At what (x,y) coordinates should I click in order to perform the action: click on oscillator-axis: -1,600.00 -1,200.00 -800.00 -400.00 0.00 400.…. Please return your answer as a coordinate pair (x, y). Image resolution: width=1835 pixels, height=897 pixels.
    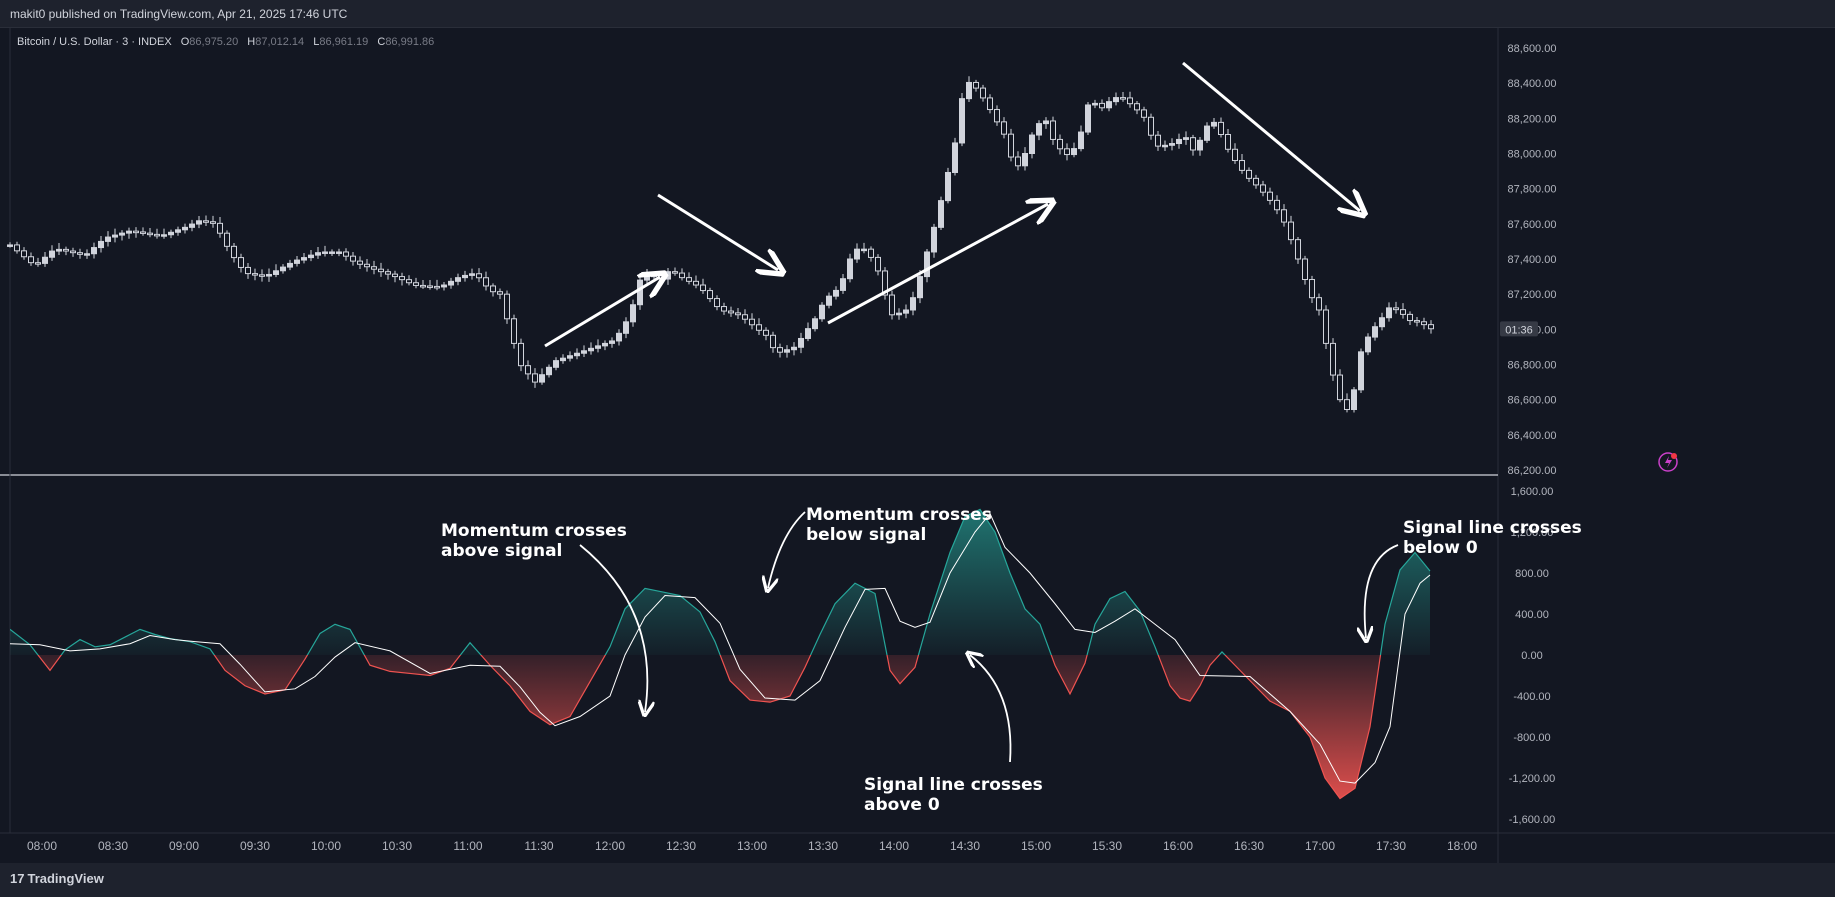
    Looking at the image, I should click on (1532, 656).